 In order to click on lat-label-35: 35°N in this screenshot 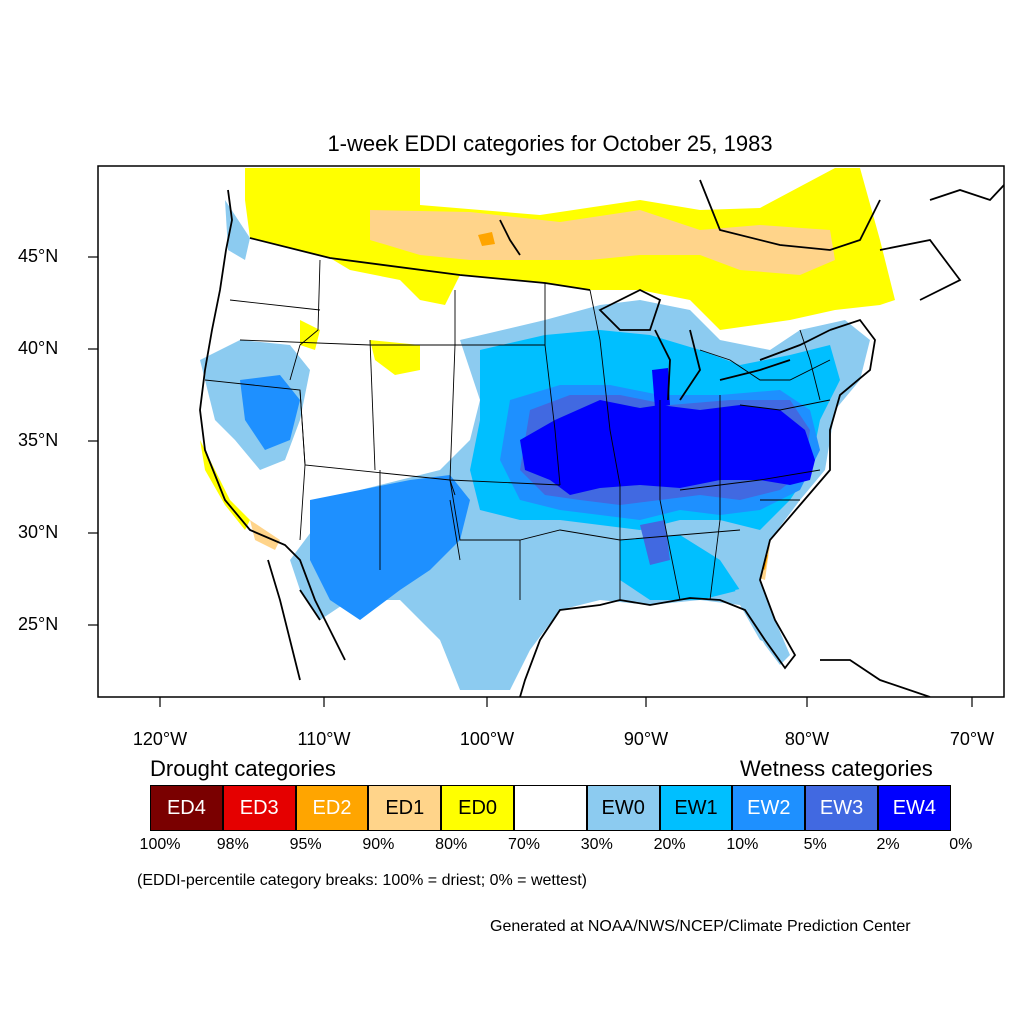, I will do `click(38, 440)`.